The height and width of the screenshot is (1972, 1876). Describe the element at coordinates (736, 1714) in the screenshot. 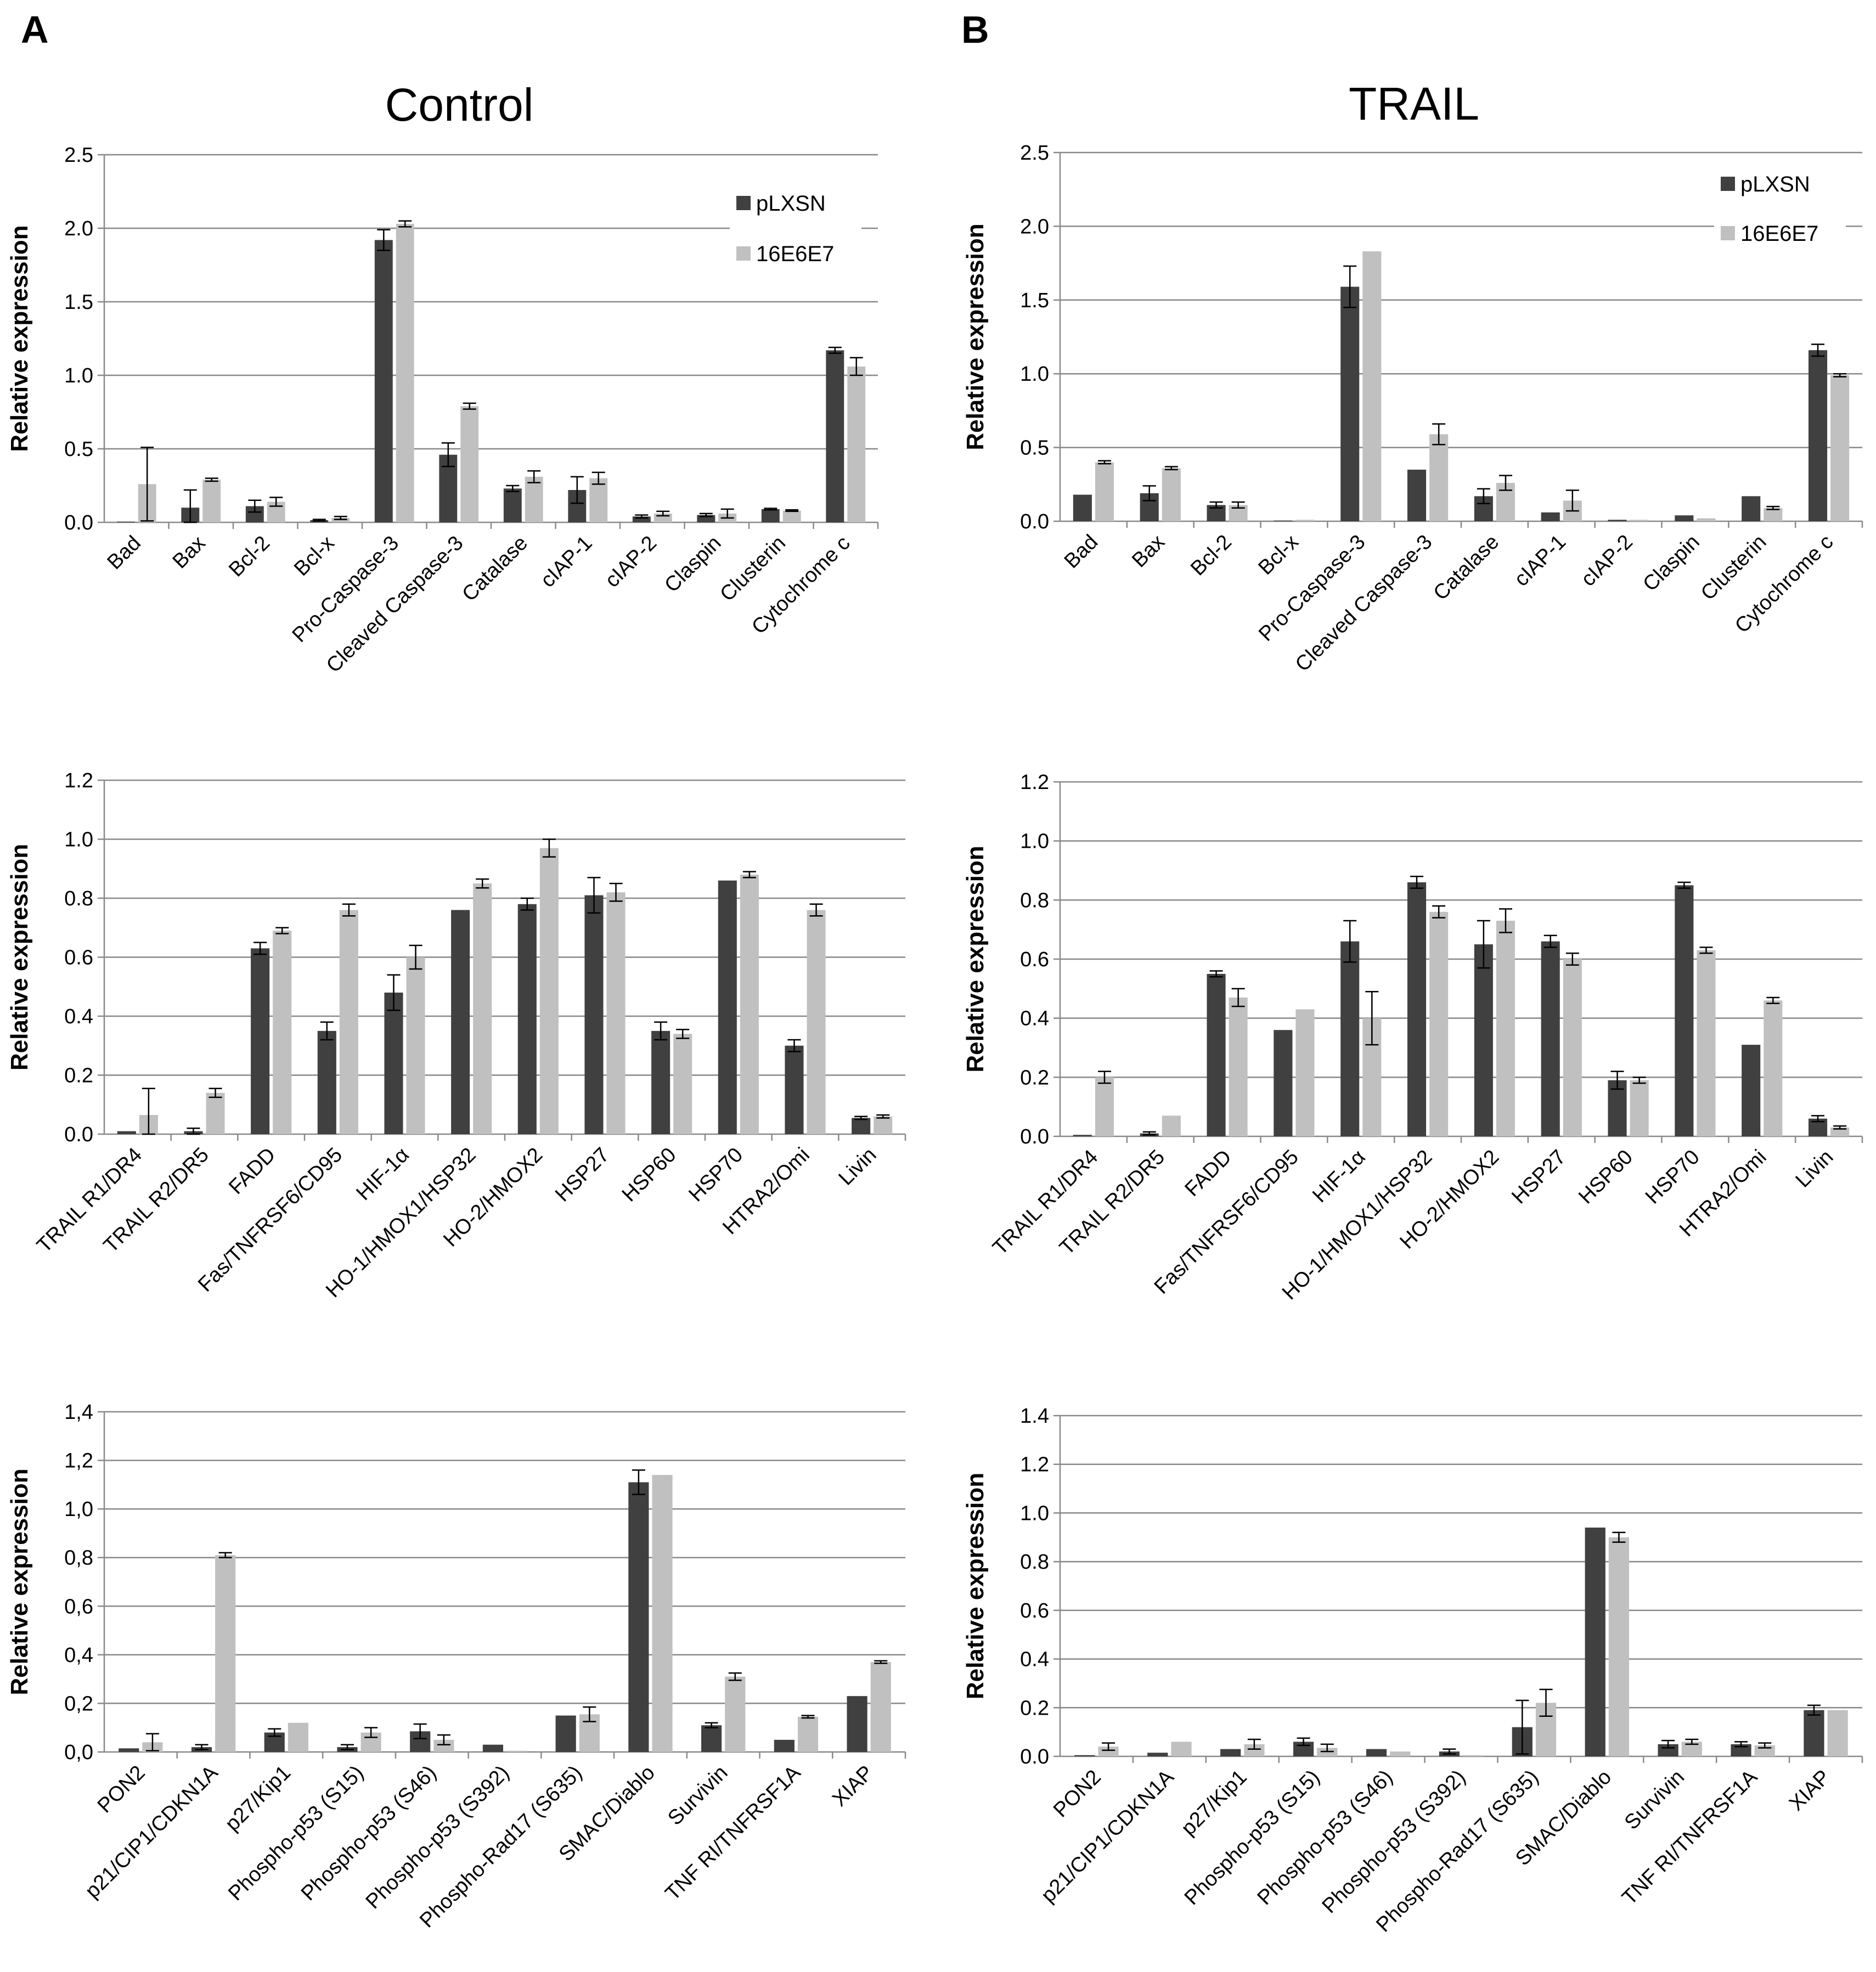

I see `bar-16e6e7-survivin` at that location.